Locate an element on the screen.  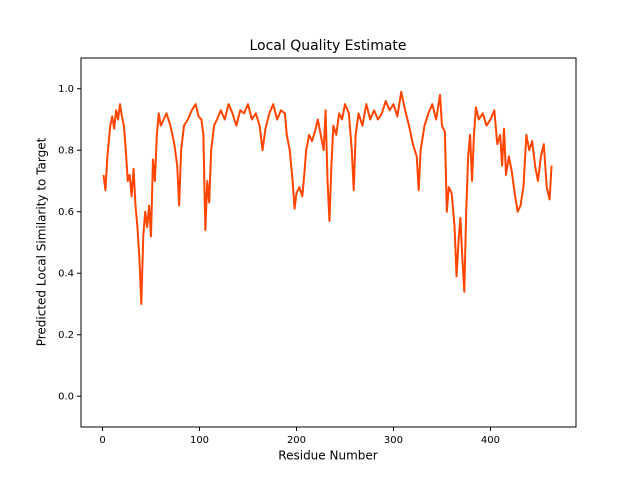
y-tick-label: 0.6 is located at coordinates (66, 212).